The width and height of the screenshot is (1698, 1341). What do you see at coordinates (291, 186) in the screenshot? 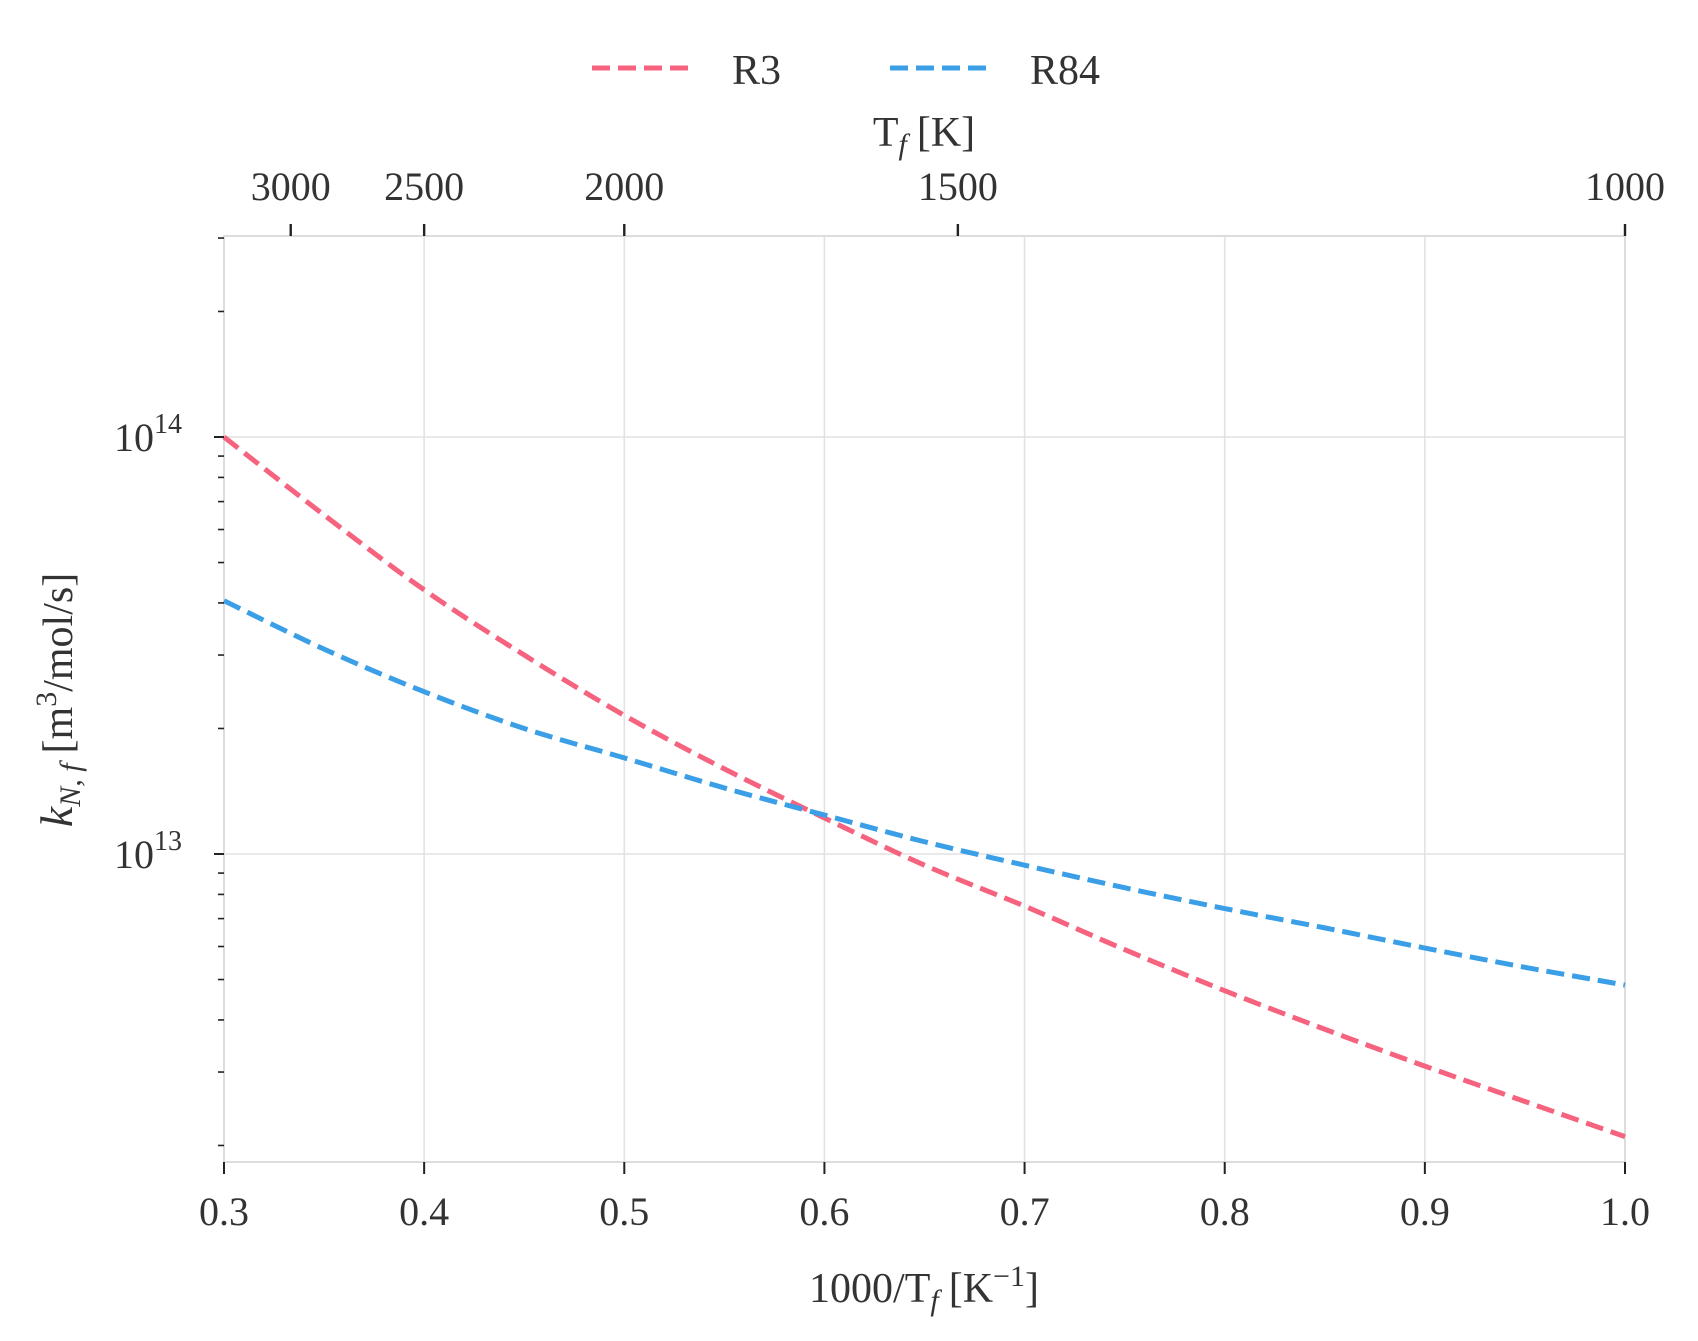
I see `top-x-tick-label: 3000` at bounding box center [291, 186].